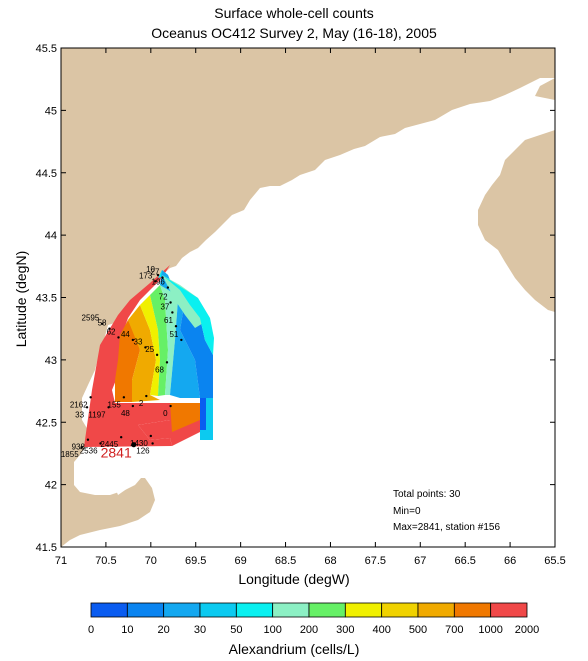  Describe the element at coordinates (241, 561) in the screenshot. I see `x-tick-label: 69` at that location.